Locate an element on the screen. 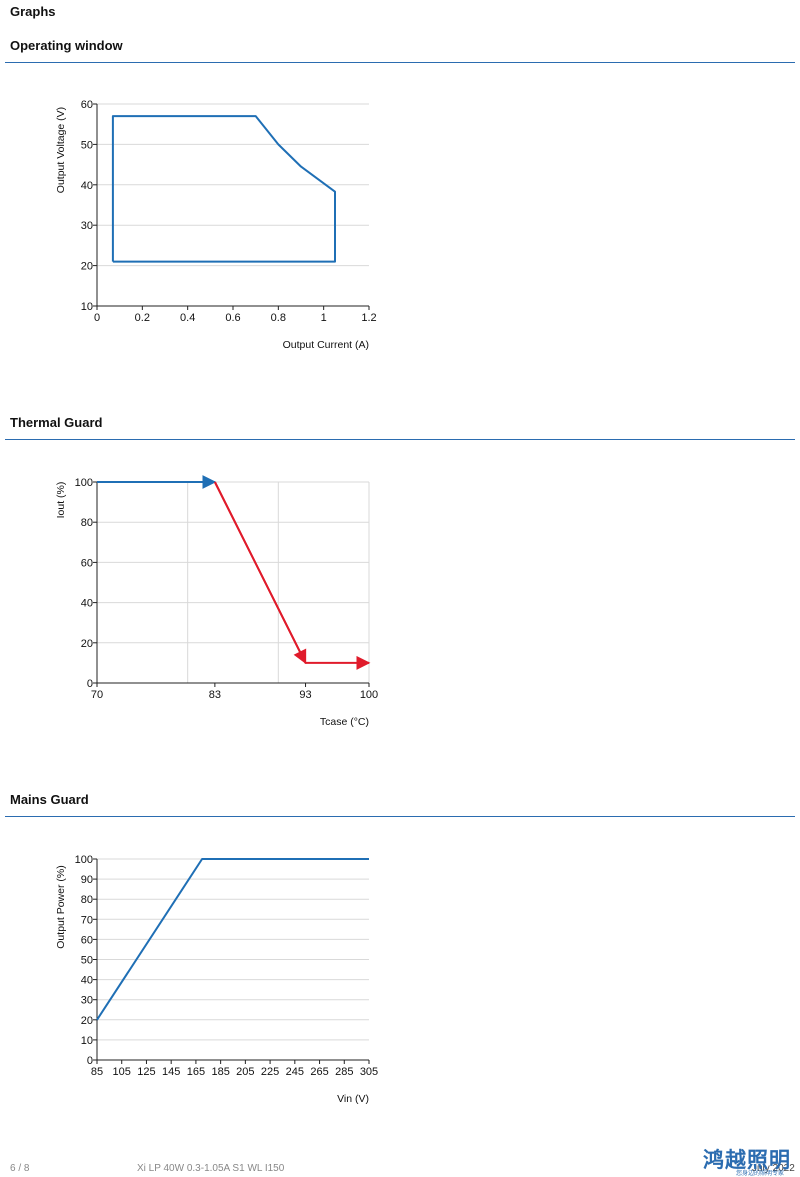  section-title-thermal-guard: Thermal Guard is located at coordinates (56, 422).